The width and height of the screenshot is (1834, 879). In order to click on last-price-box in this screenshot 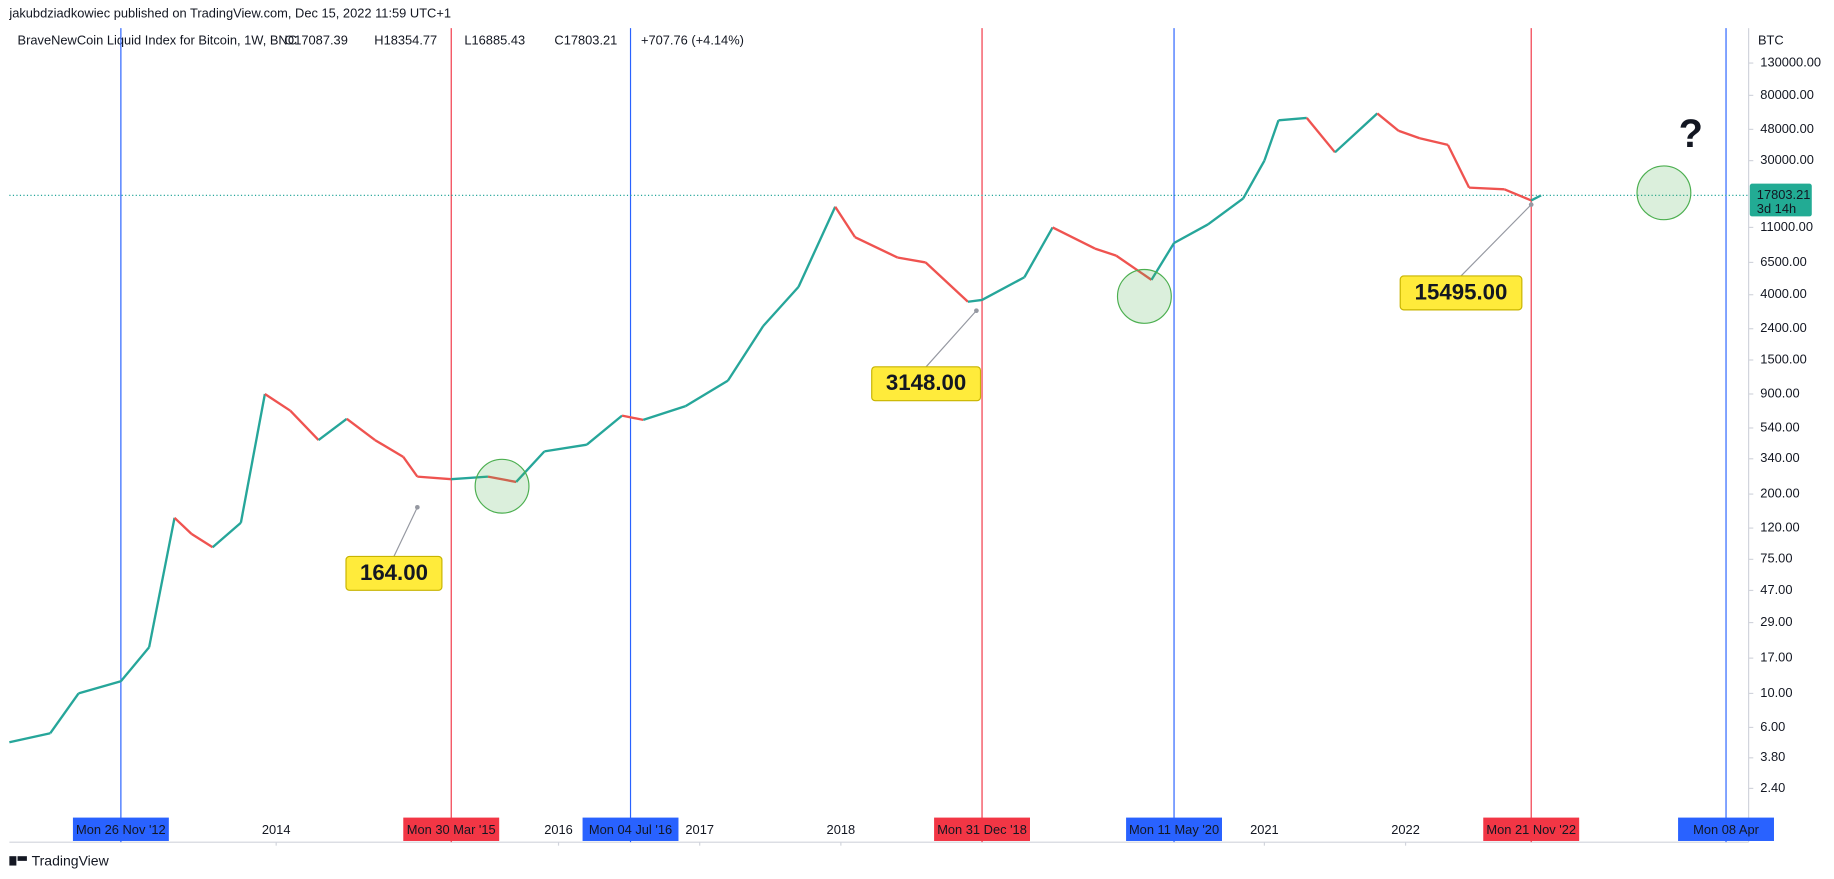, I will do `click(1780, 200)`.